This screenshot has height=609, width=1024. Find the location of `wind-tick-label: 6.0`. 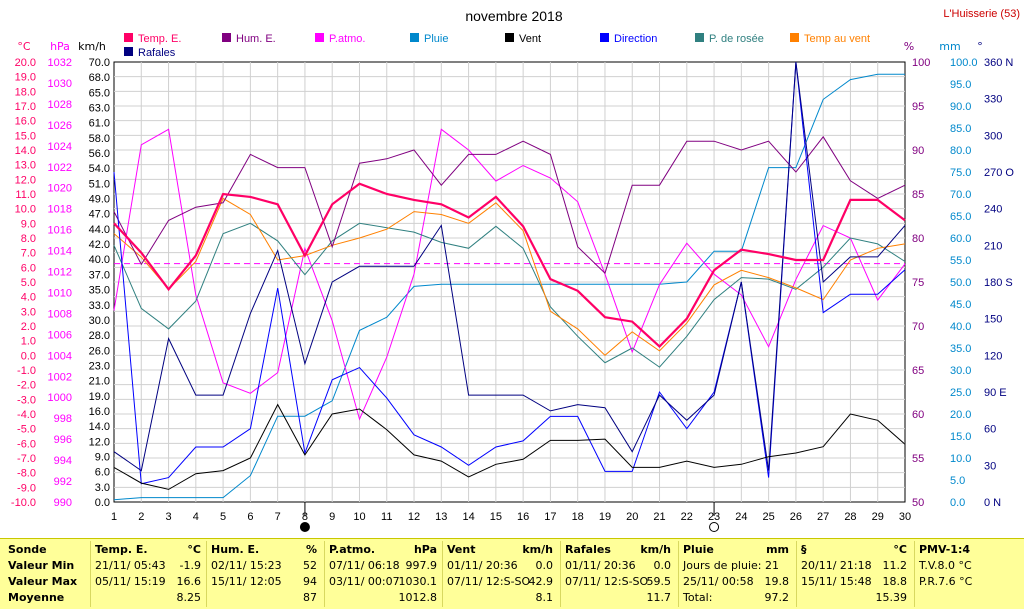

wind-tick-label: 6.0 is located at coordinates (102, 473).